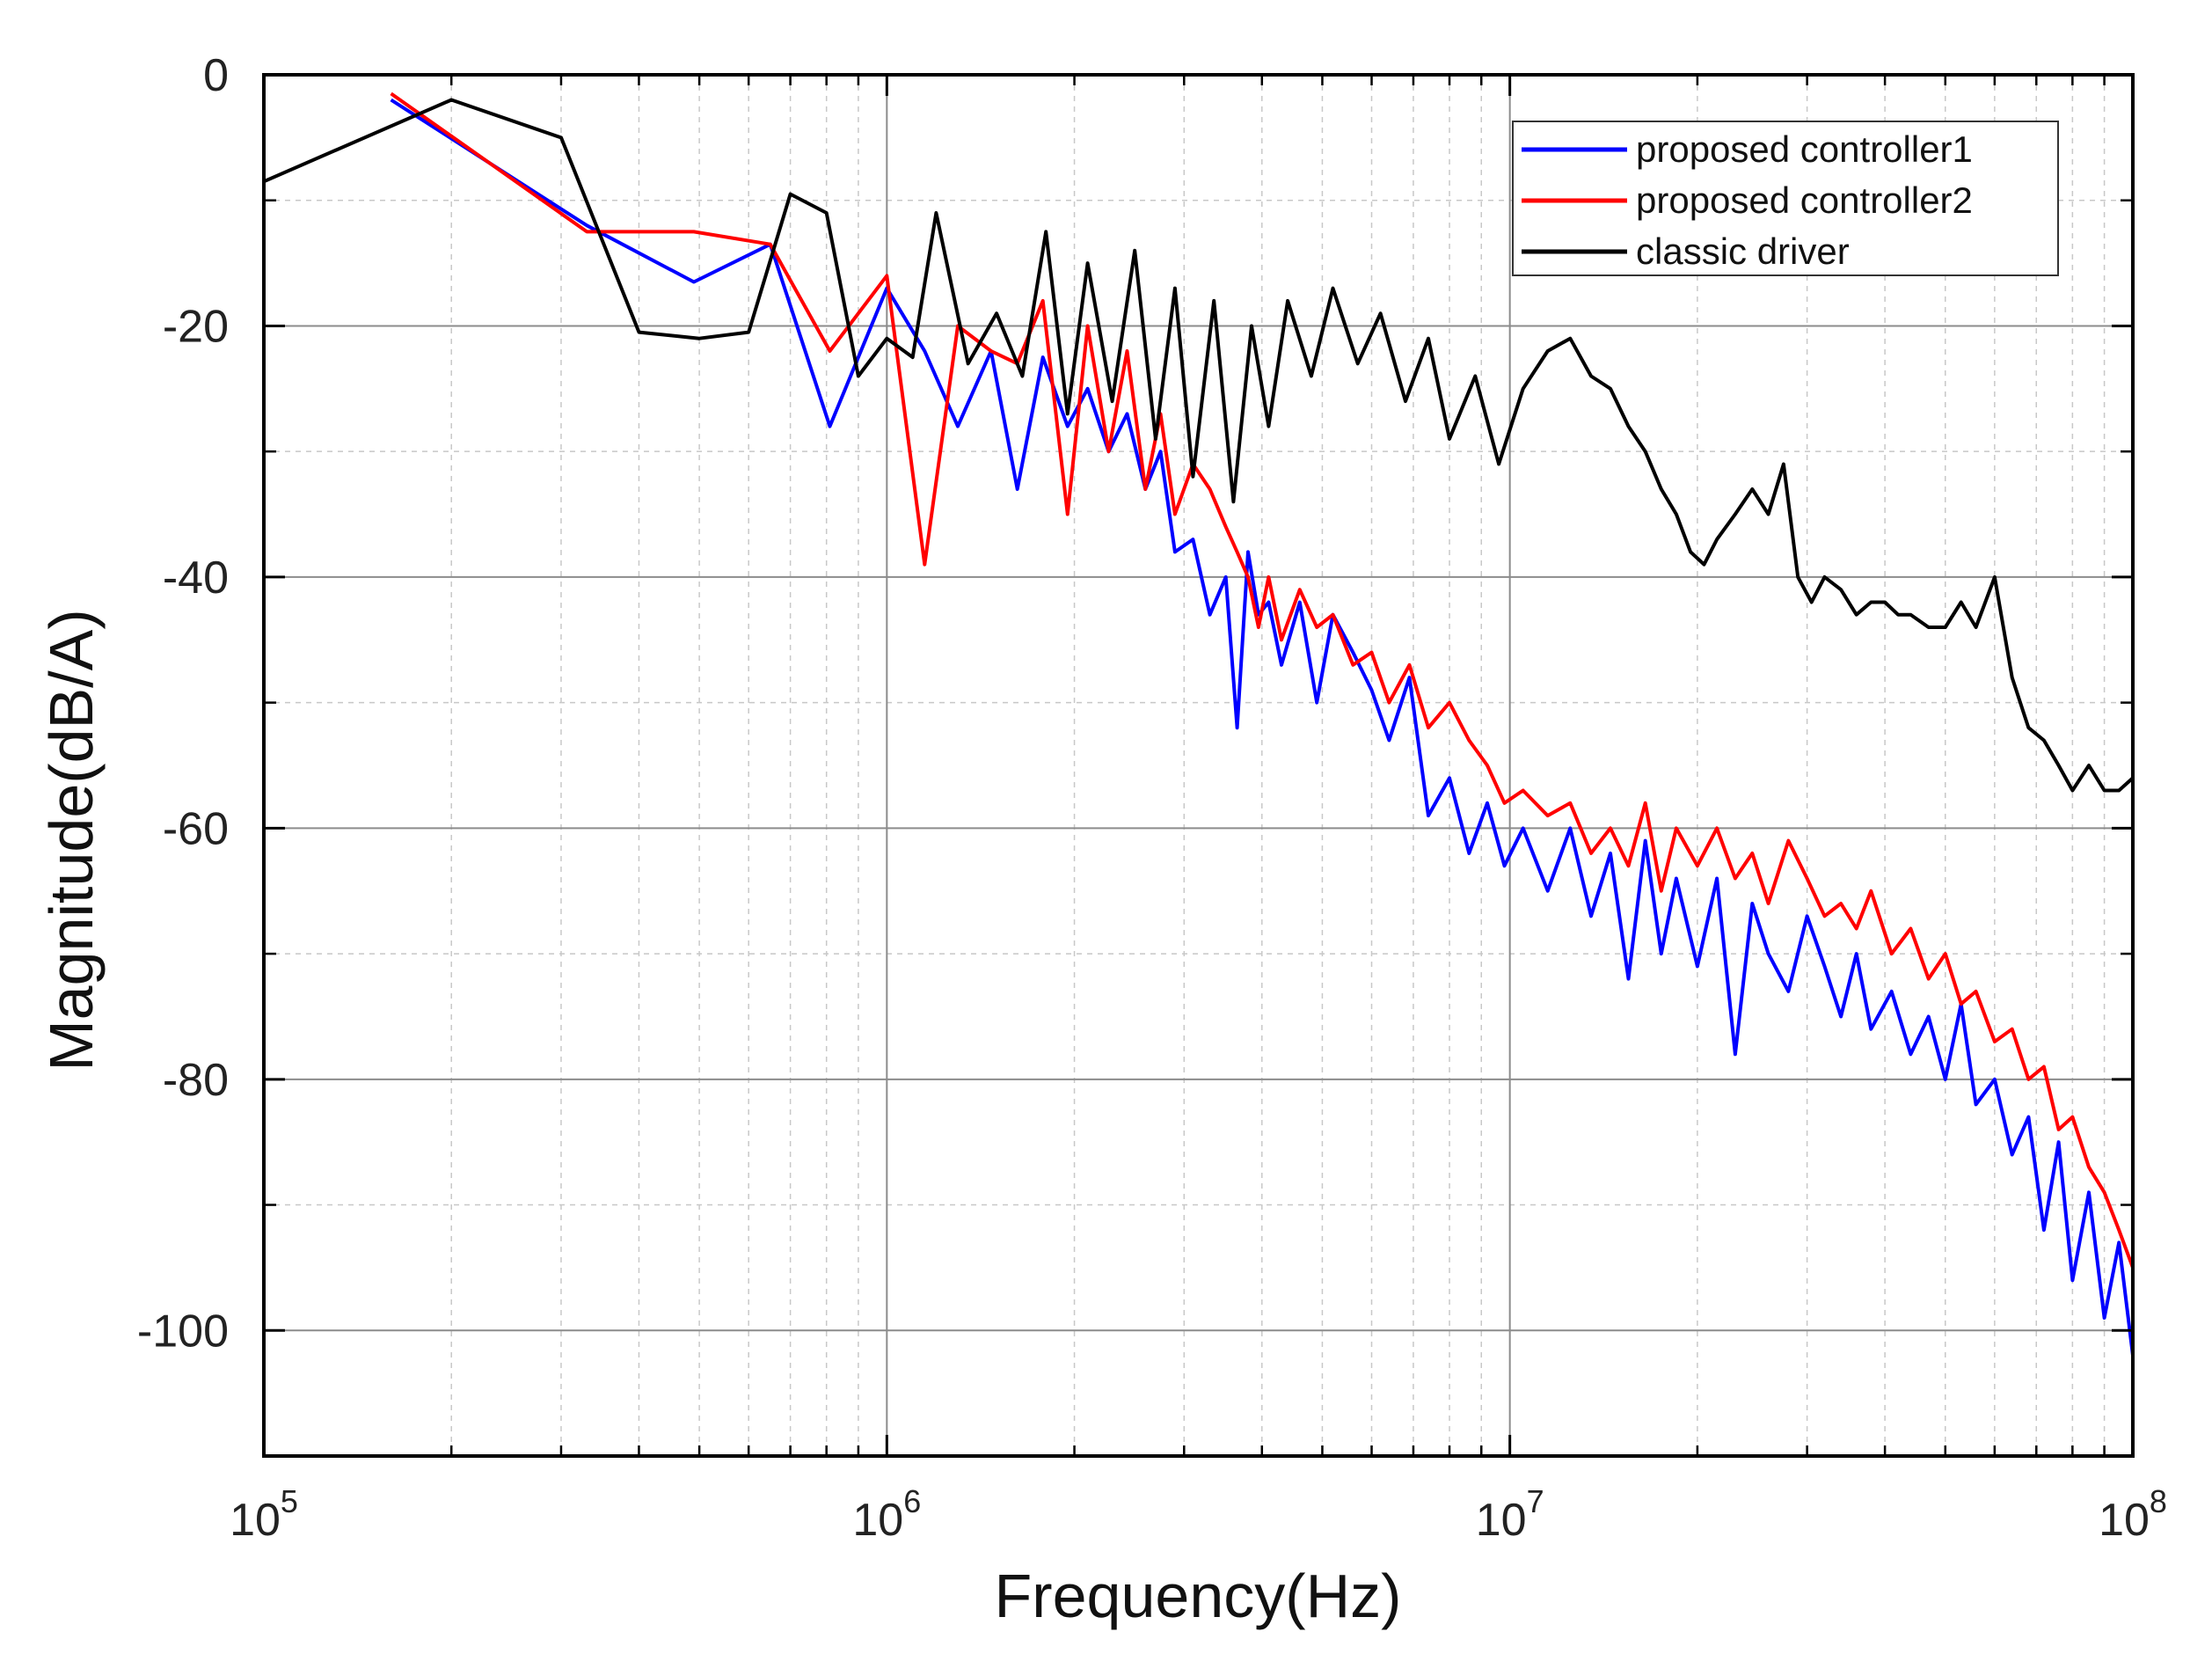 This screenshot has width=2212, height=1661. What do you see at coordinates (1804, 149) in the screenshot?
I see `legend-label-controller1: proposed controller1` at bounding box center [1804, 149].